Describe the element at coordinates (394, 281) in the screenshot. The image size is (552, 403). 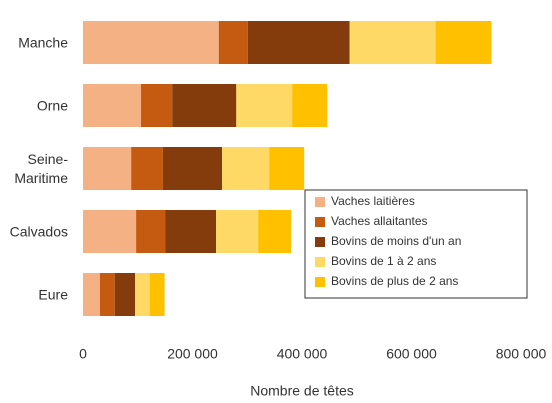
I see `legend-label: Bovins de plus de 2 ans` at that location.